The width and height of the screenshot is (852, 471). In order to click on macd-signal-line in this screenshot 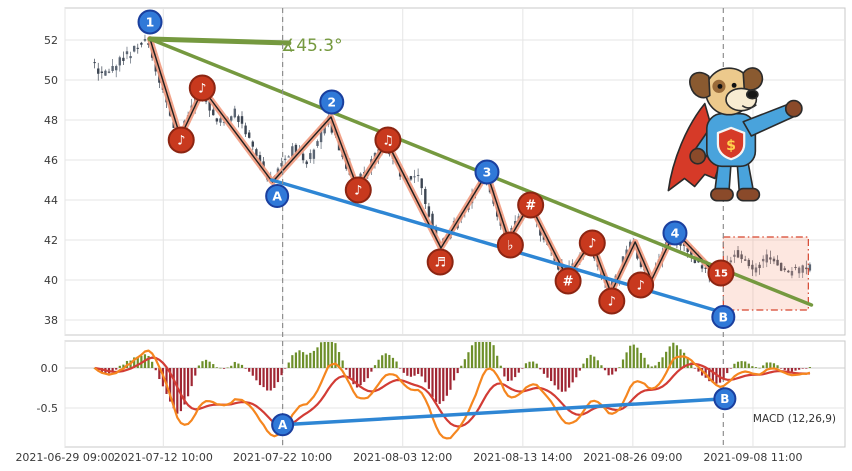, I will do `click(452, 392)`.